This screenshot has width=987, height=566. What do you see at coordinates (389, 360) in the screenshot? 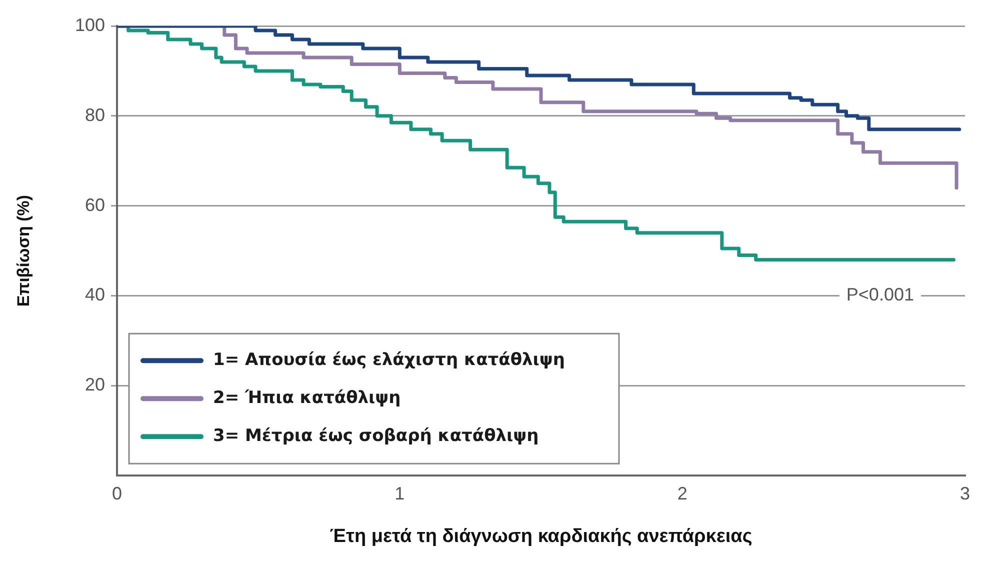
I see `legend-label: 1= Απουσία έως ελάχιστη κατάθλιψη` at bounding box center [389, 360].